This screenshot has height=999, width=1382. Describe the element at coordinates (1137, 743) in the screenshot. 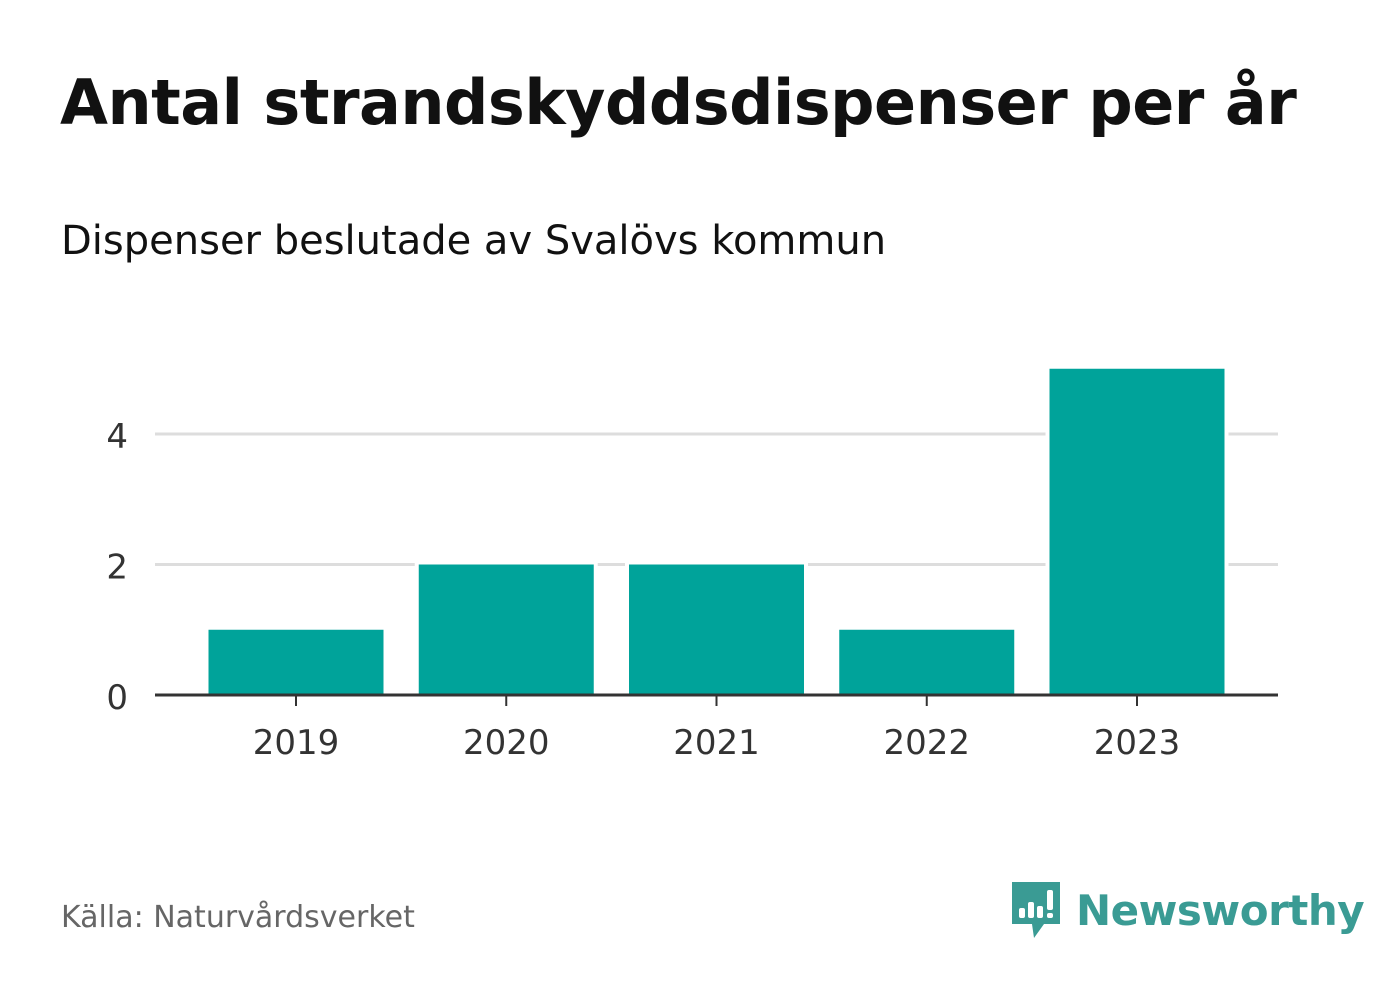

I see `x-tick-label: 2023` at that location.